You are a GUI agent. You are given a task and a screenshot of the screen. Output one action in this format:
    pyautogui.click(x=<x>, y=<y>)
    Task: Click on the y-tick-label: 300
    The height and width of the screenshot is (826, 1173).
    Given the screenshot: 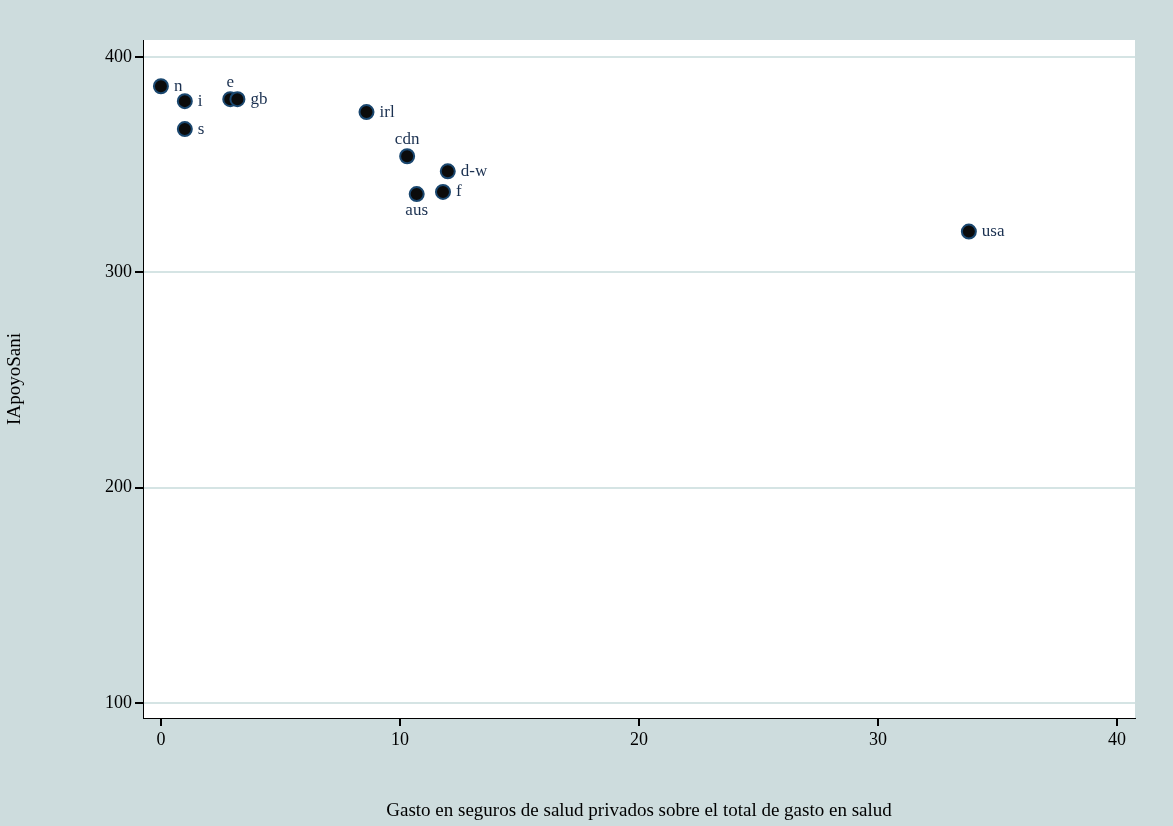 What is the action you would take?
    pyautogui.click(x=118, y=271)
    